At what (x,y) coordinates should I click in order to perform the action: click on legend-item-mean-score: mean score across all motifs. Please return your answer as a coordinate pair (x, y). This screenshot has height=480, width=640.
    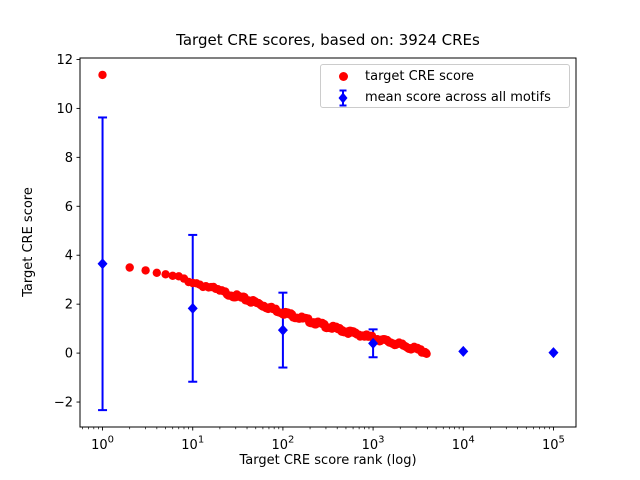
    Looking at the image, I should click on (445, 97).